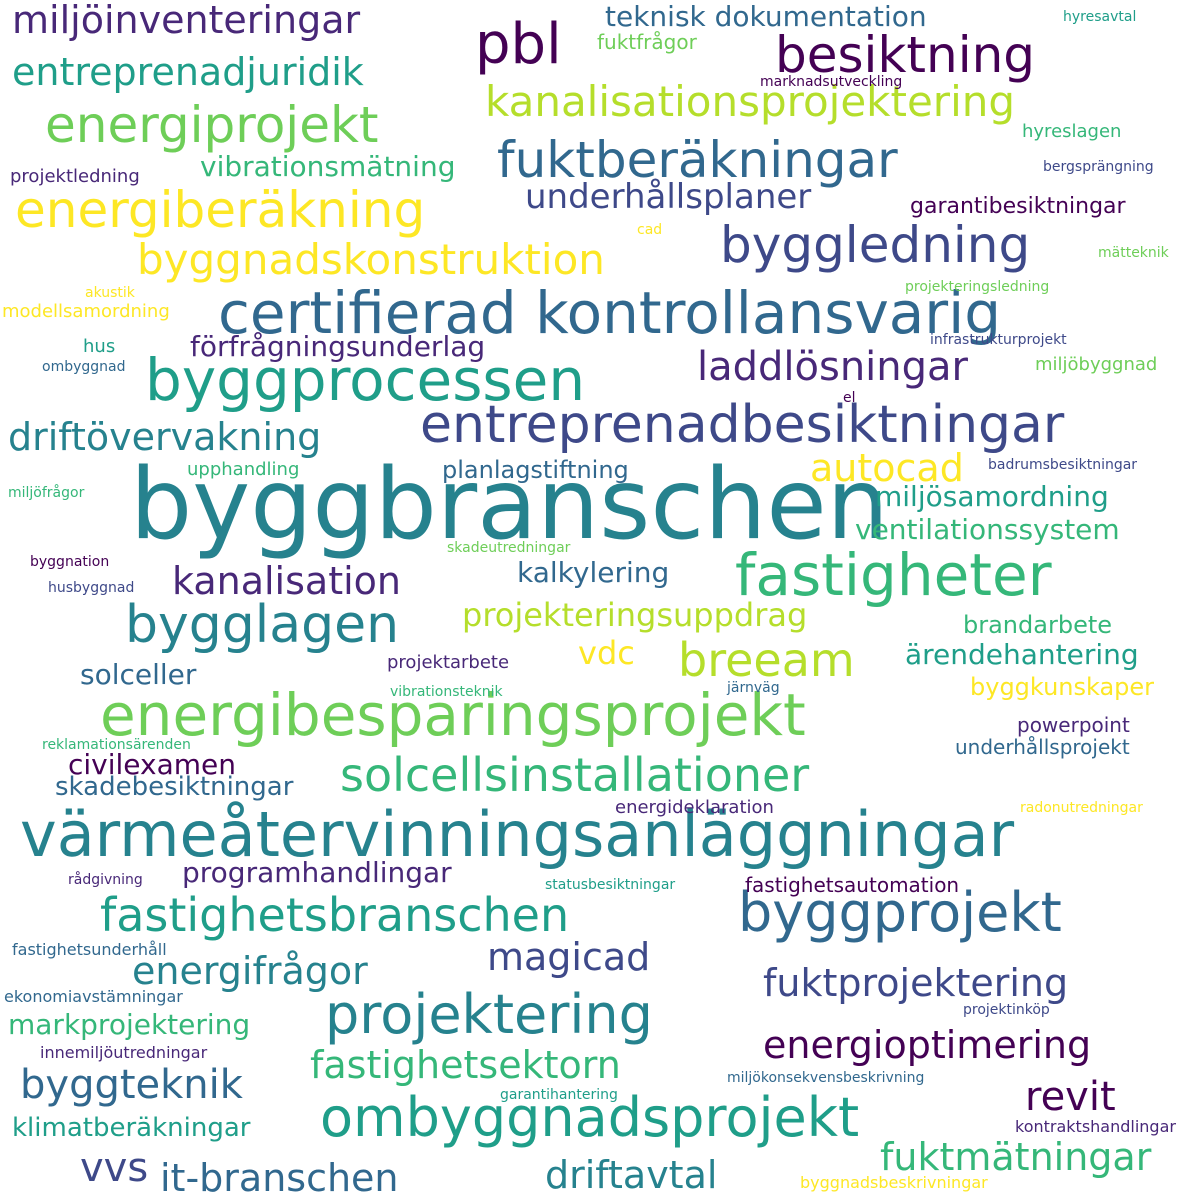  What do you see at coordinates (1098, 167) in the screenshot?
I see `cloud-word: bergsprängning` at bounding box center [1098, 167].